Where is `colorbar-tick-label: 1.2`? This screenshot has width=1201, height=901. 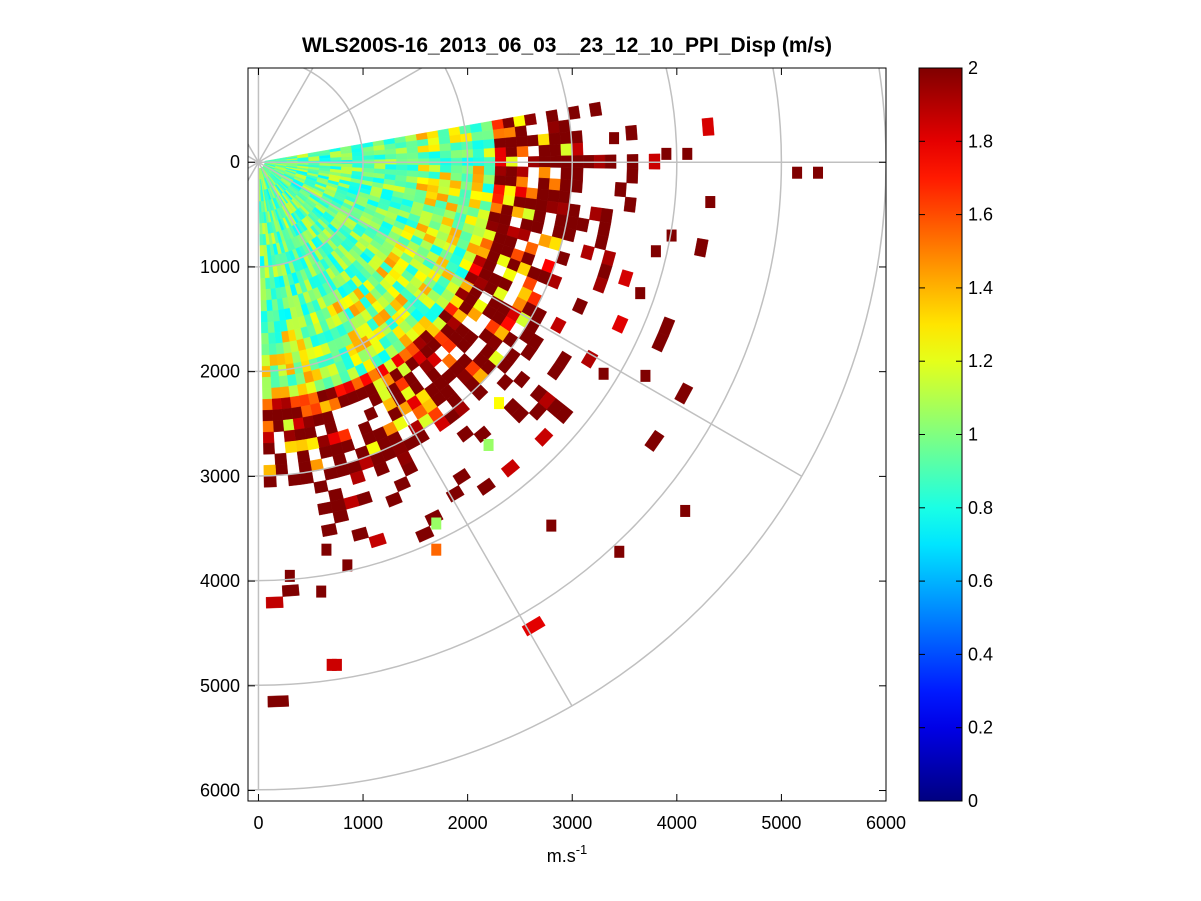 colorbar-tick-label: 1.2 is located at coordinates (980, 361).